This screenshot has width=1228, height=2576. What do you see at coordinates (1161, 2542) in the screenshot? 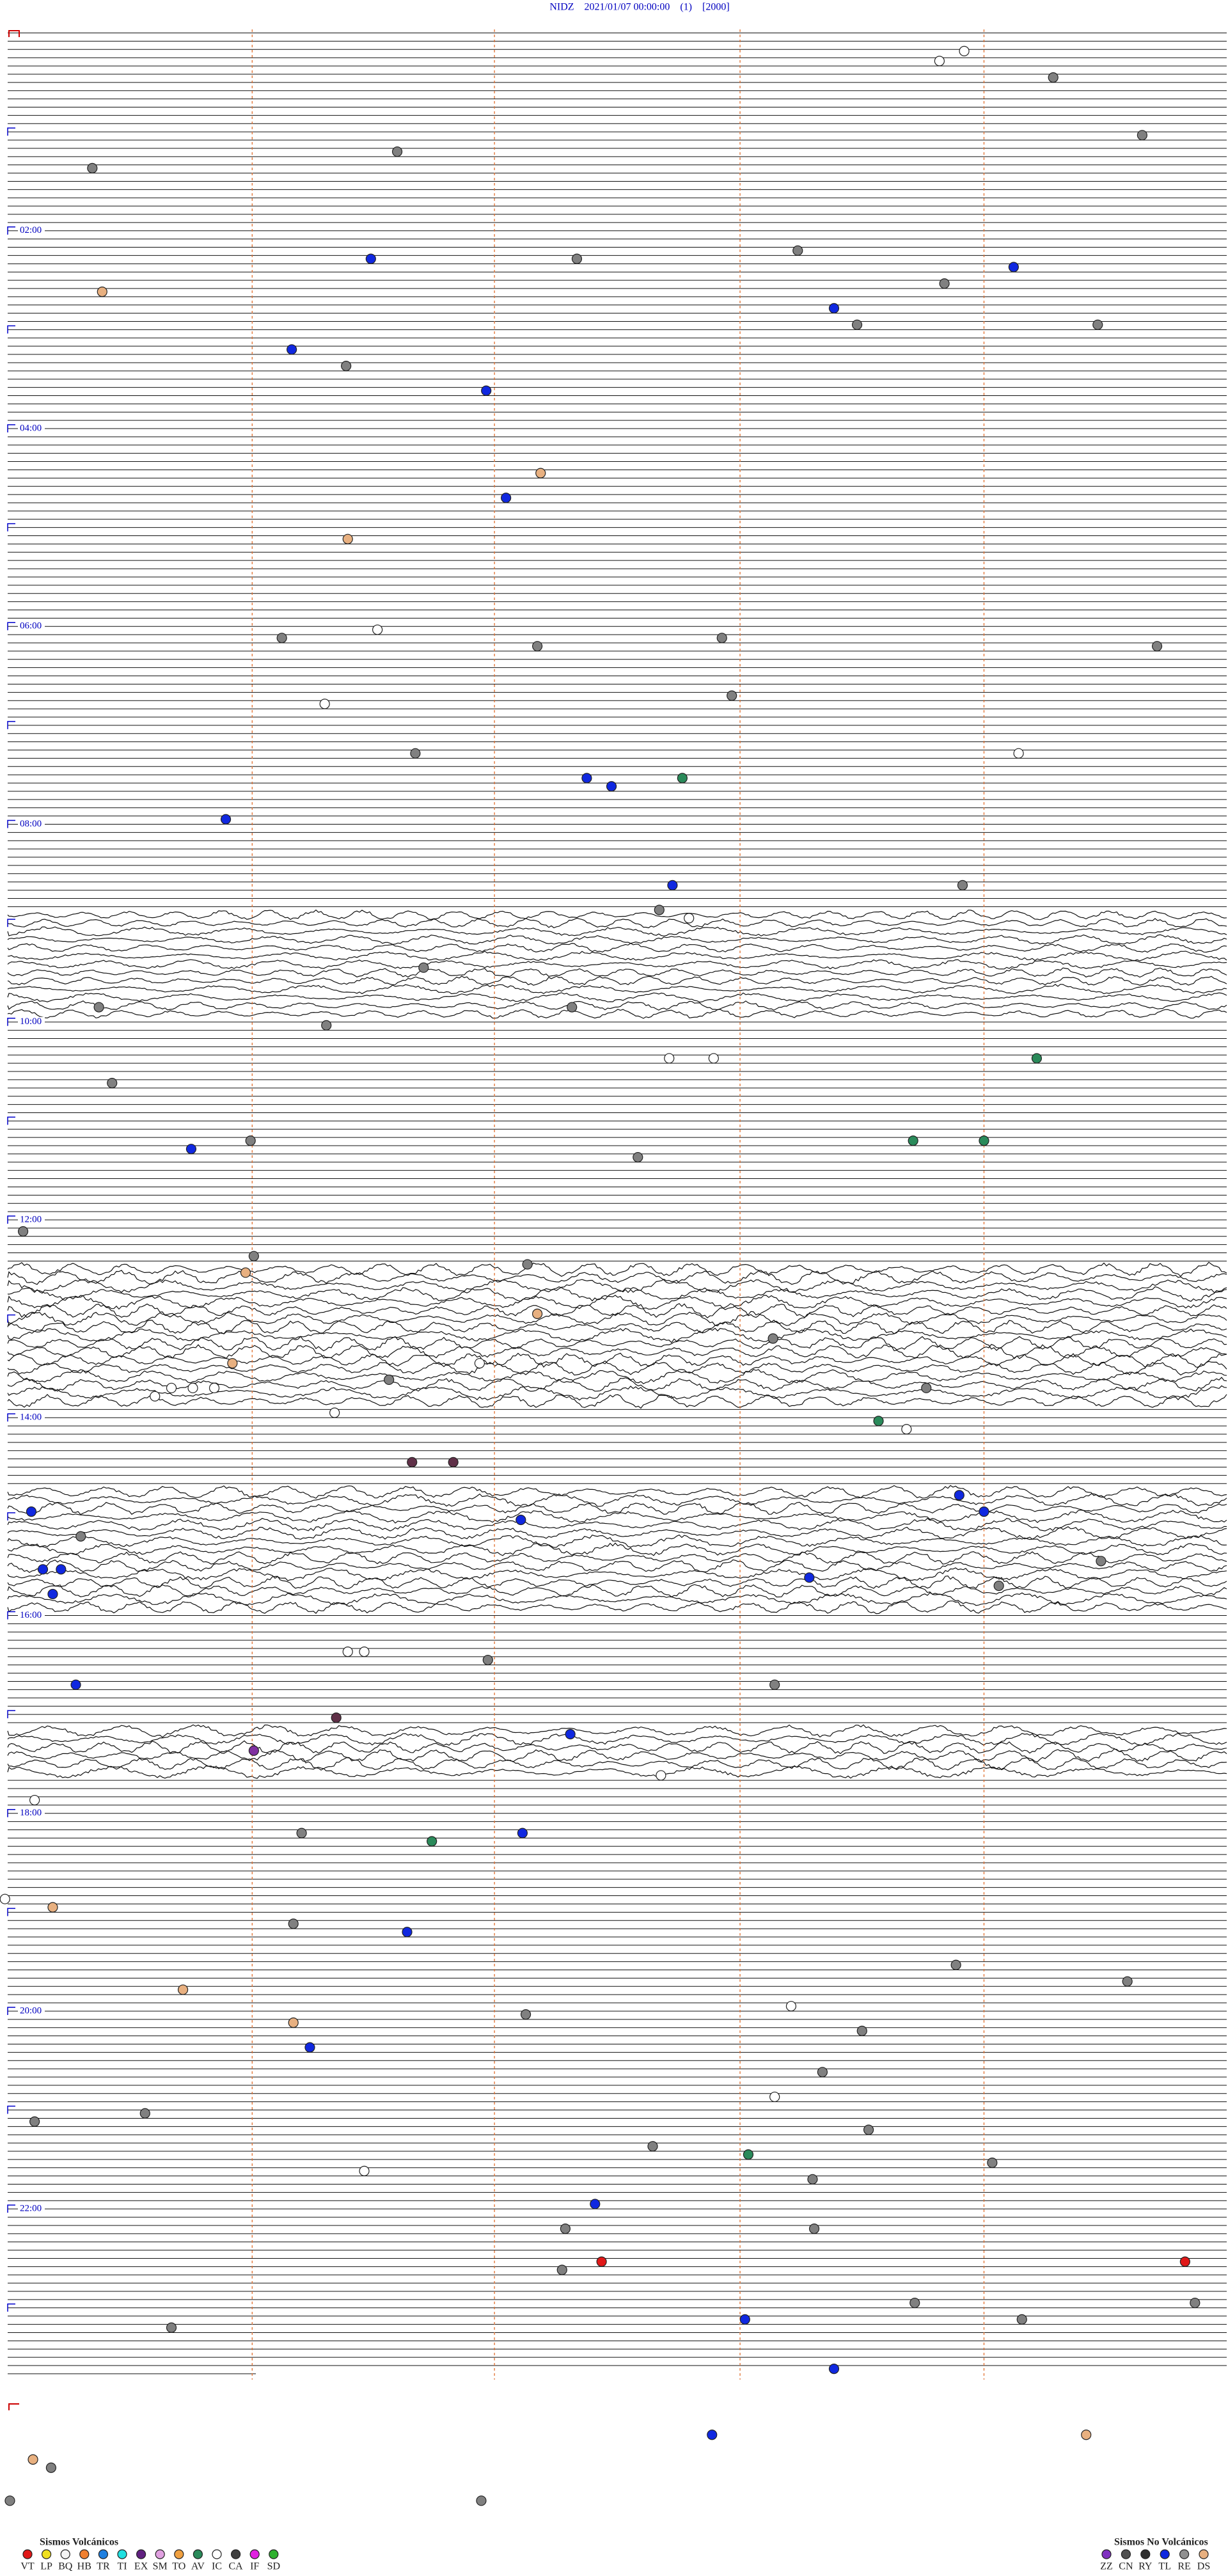
I see `legend-title: Sismos No Volcánicos` at bounding box center [1161, 2542].